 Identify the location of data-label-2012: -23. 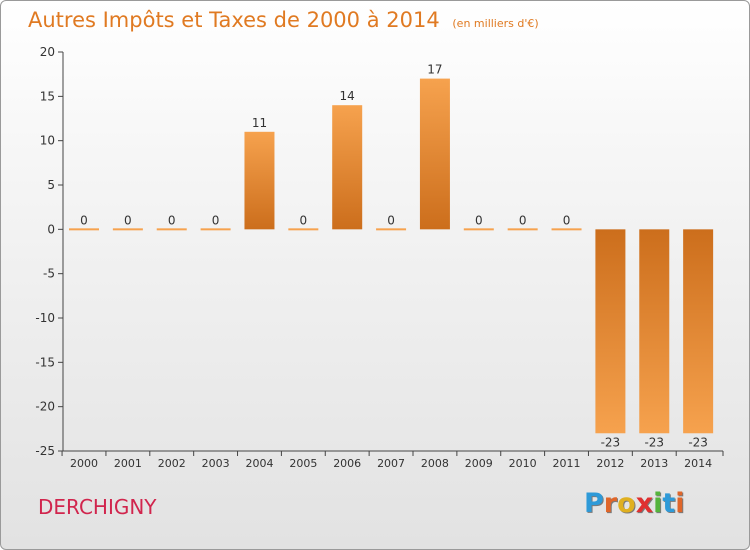
(611, 442).